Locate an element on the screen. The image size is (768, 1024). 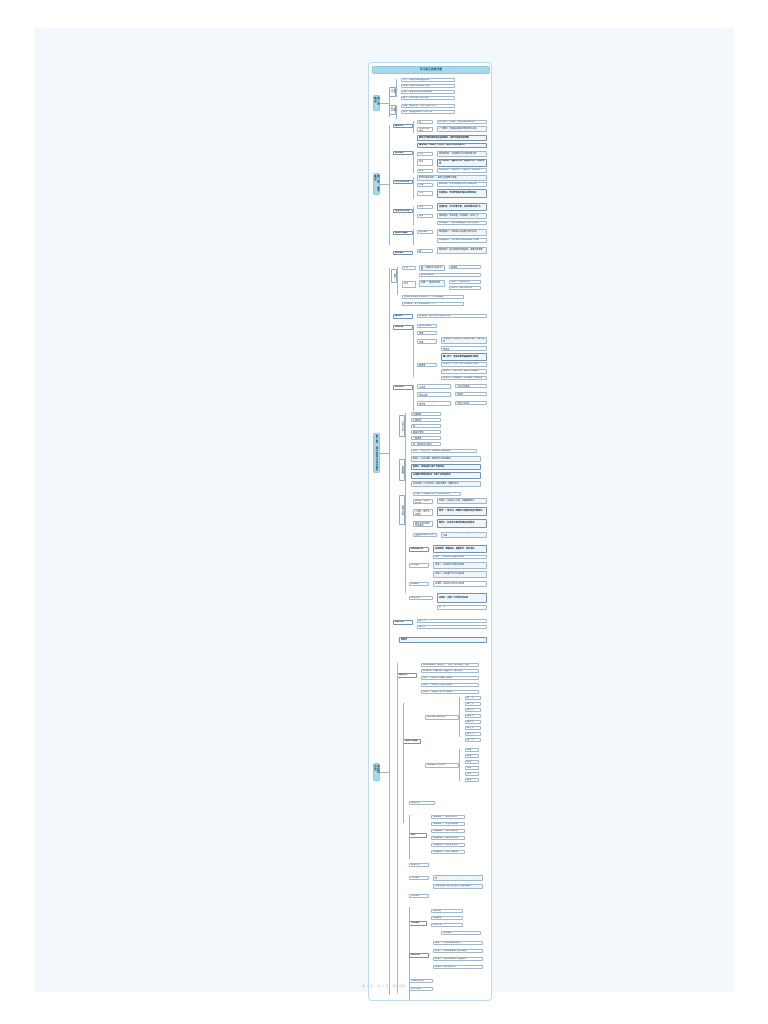
node-n102: 评估结果应当及时反馈并作为改进依据 is located at coordinates (458, 886).